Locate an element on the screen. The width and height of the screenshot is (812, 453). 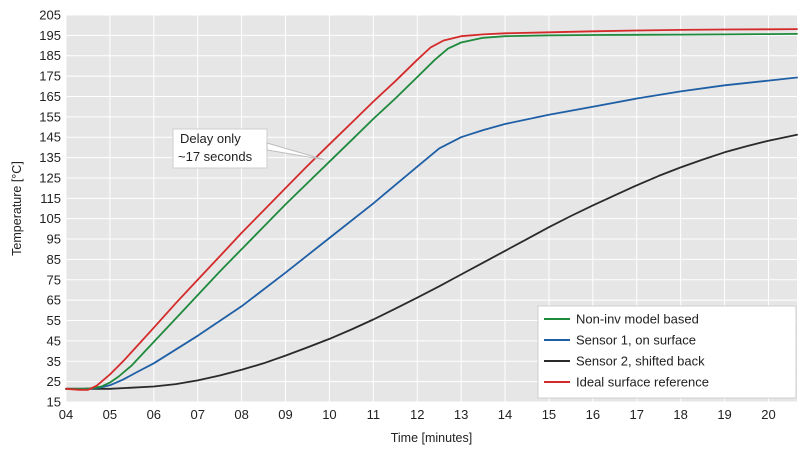
y-tick-label: 45 is located at coordinates (54, 340).